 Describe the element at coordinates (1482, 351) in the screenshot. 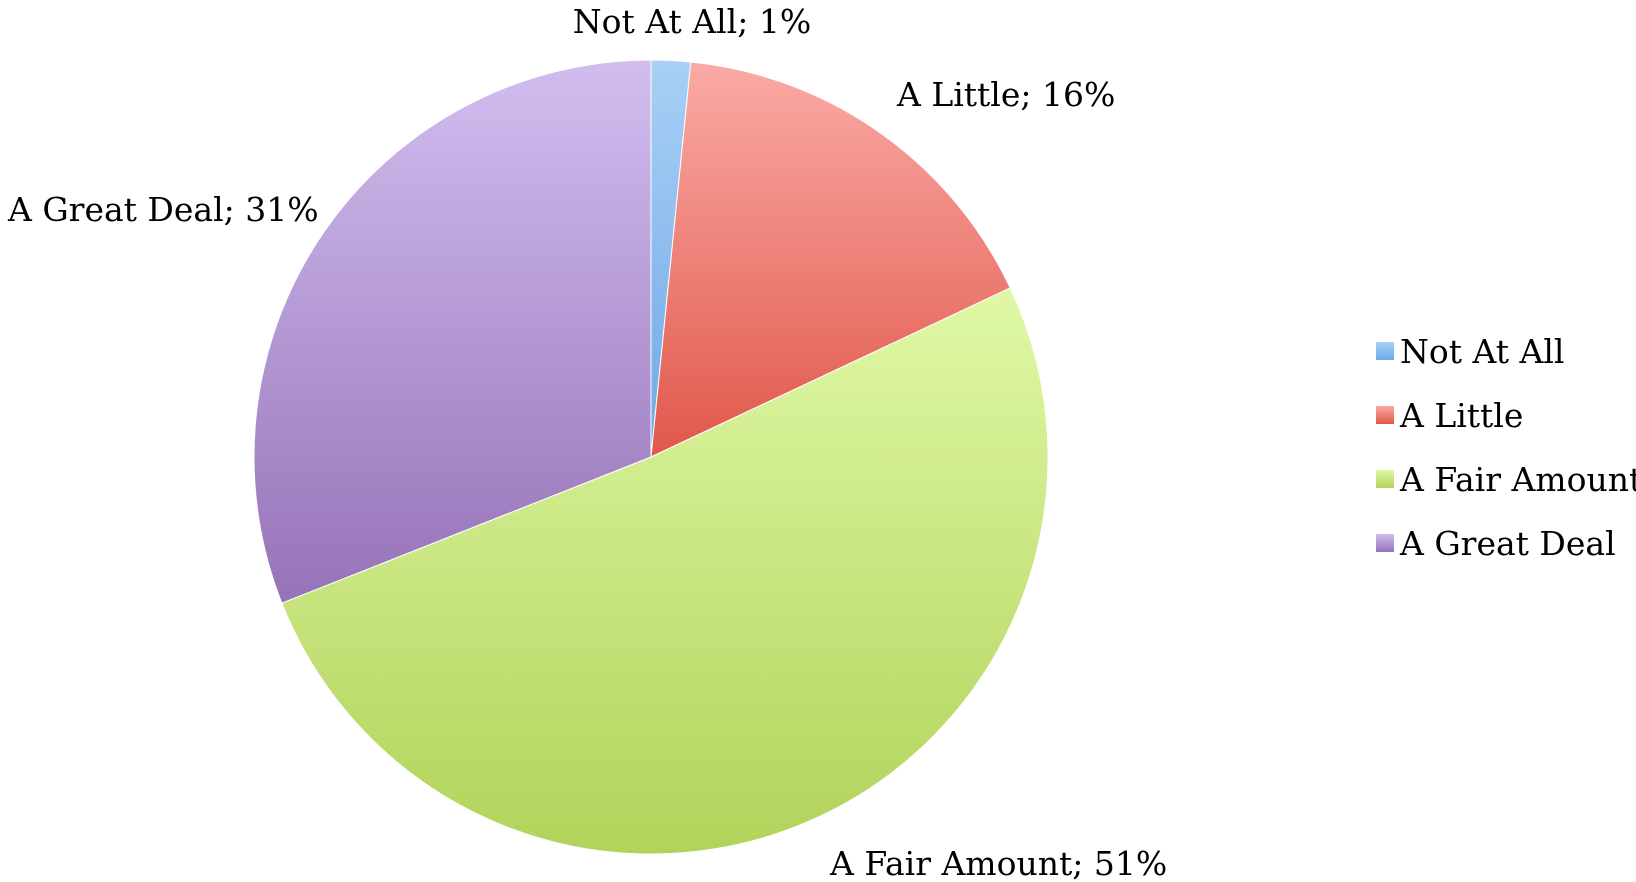

I see `legend-label-not-at-all: Not At All` at that location.